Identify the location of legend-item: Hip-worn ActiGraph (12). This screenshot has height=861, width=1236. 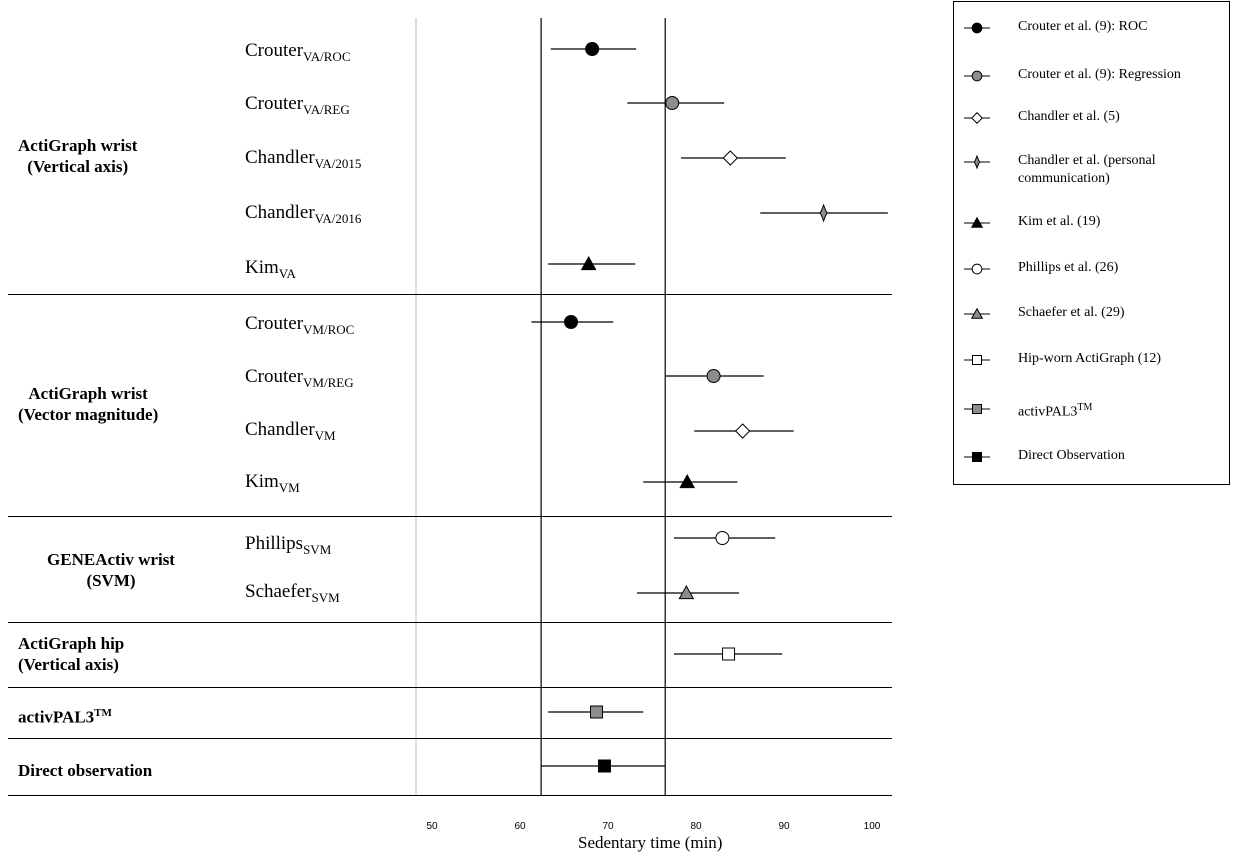
(1089, 360).